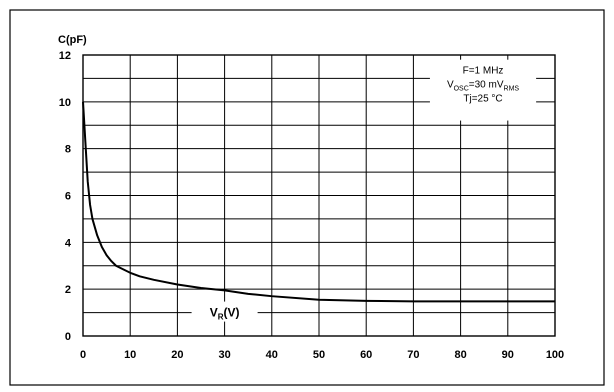 The height and width of the screenshot is (392, 614). I want to click on x-tick-label: 70, so click(413, 355).